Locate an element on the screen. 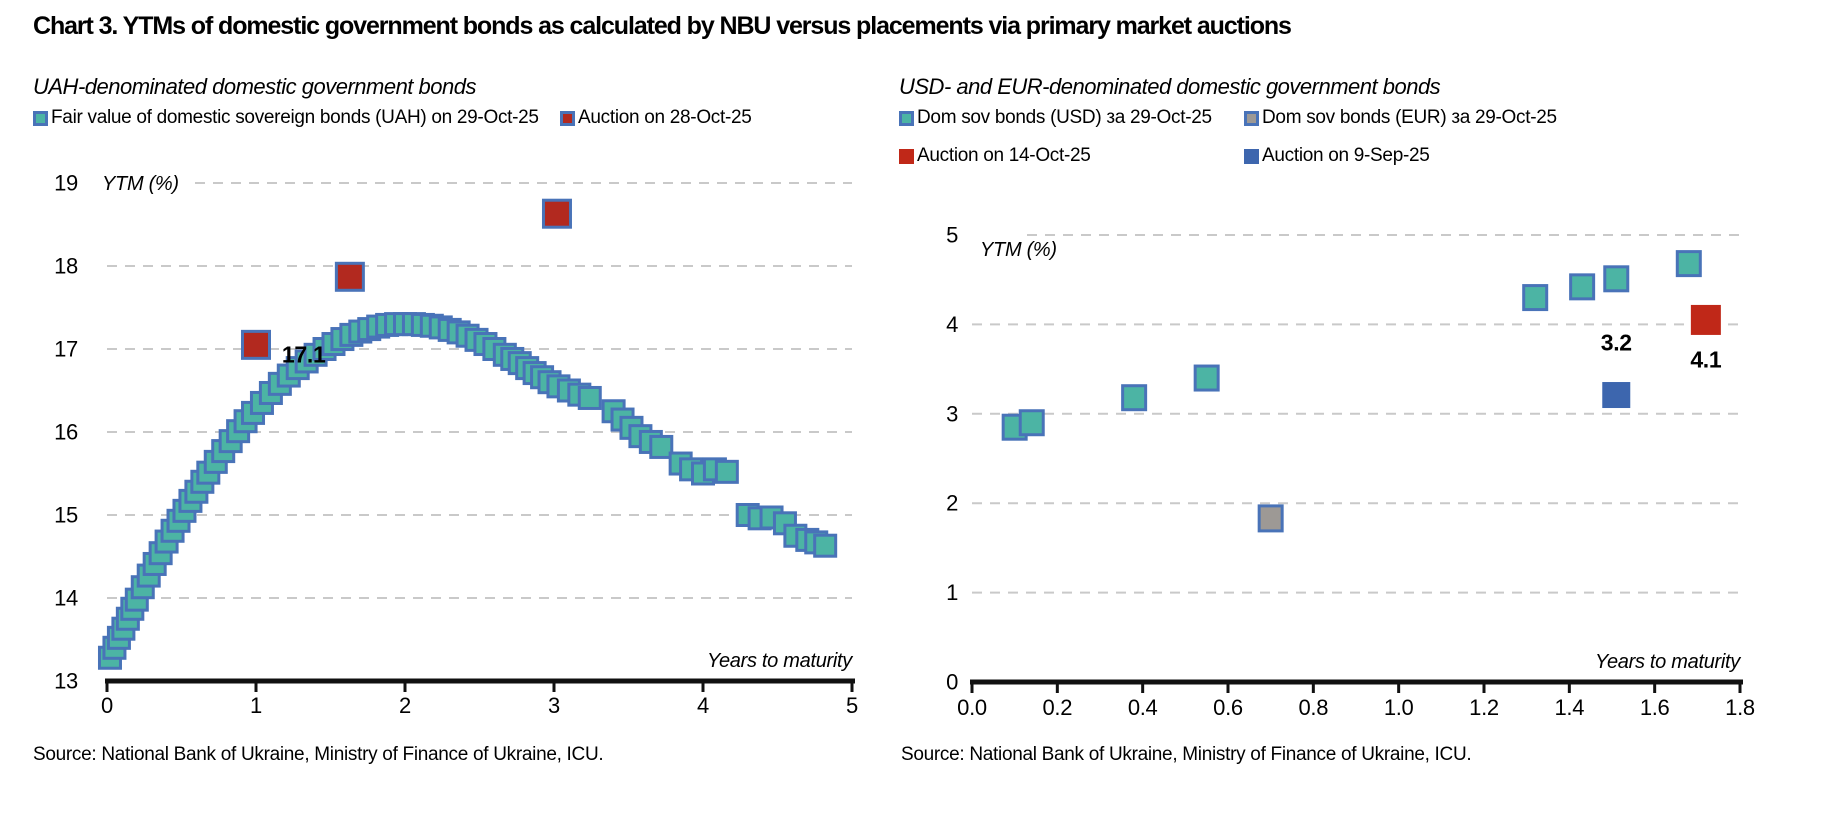  x-tick-label: 1.6 is located at coordinates (1655, 707).